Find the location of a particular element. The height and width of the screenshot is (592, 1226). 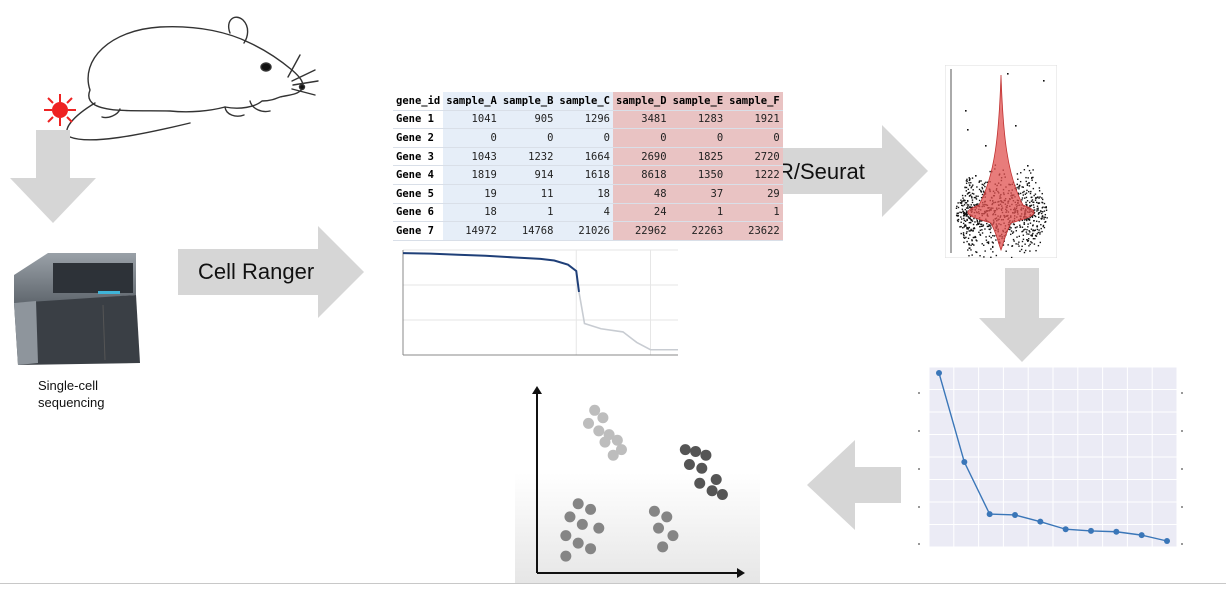

left-arrow-bottom is located at coordinates (854, 485).